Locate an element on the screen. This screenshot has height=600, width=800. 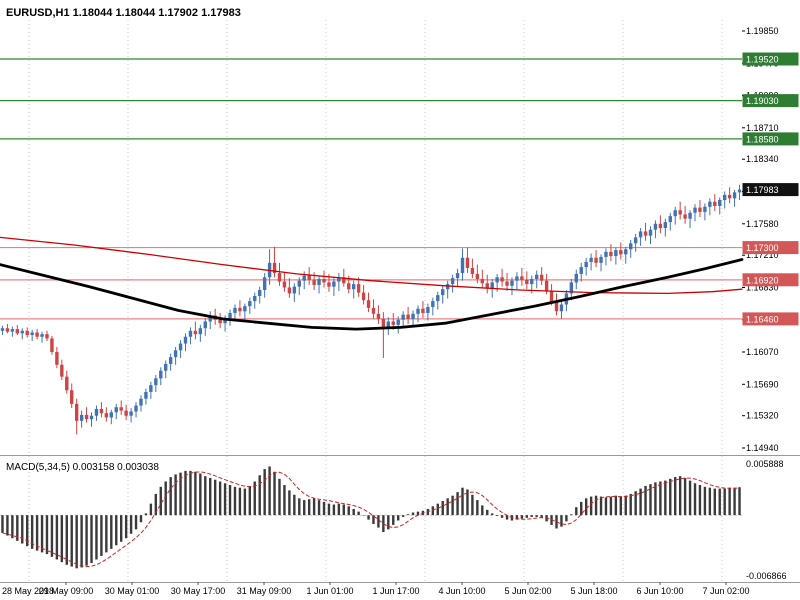
resistance-price-badge-label: 1.18580 is located at coordinates (762, 139).